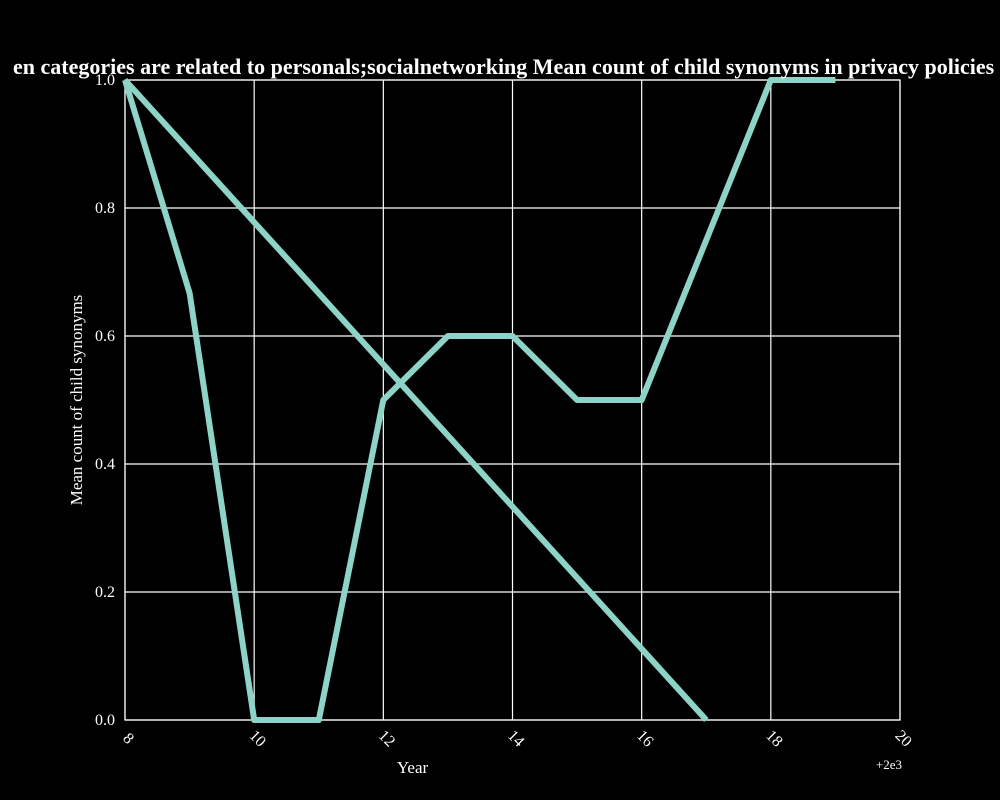  Describe the element at coordinates (105, 208) in the screenshot. I see `y-tick-label: 0.8` at that location.